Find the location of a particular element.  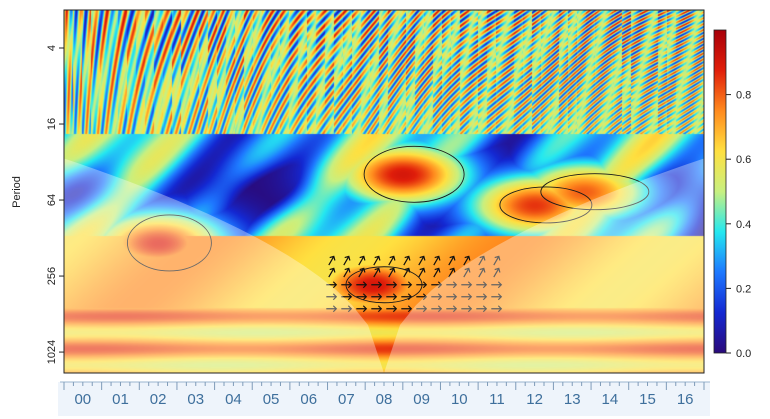

x-tick-label: 12 is located at coordinates (534, 399).